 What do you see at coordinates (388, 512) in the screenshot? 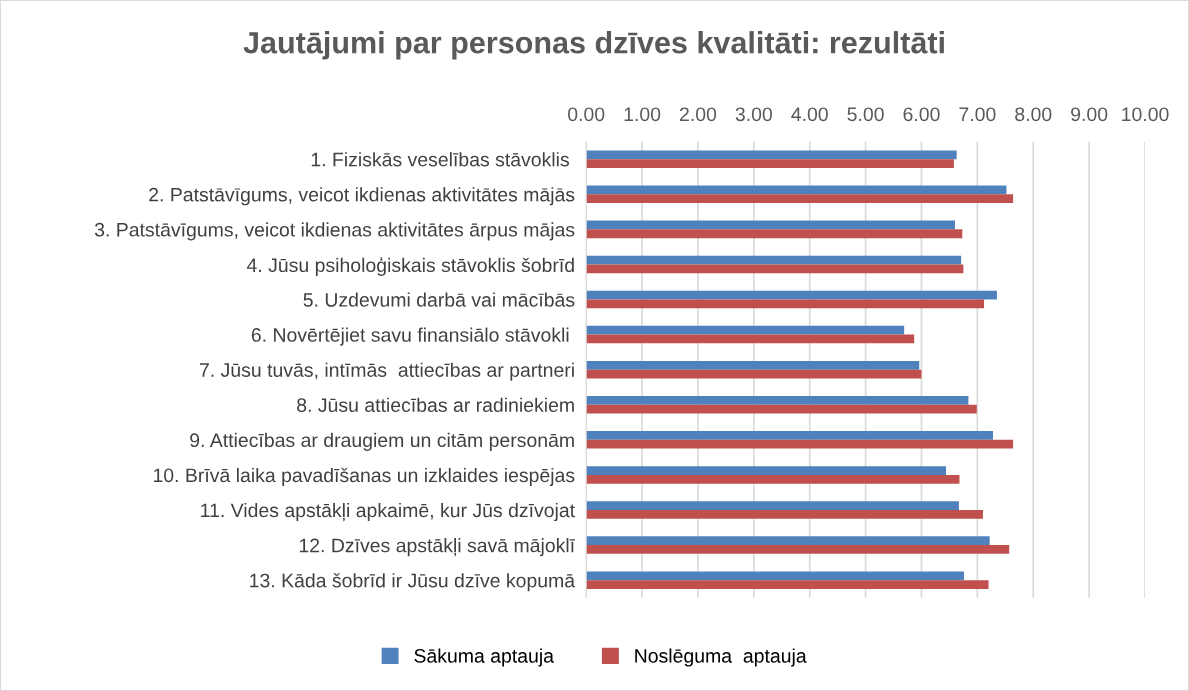
I see `y-tick-label: 11. Vides apstākļi apkaimē, kur Jūs dzīvojat` at bounding box center [388, 512].